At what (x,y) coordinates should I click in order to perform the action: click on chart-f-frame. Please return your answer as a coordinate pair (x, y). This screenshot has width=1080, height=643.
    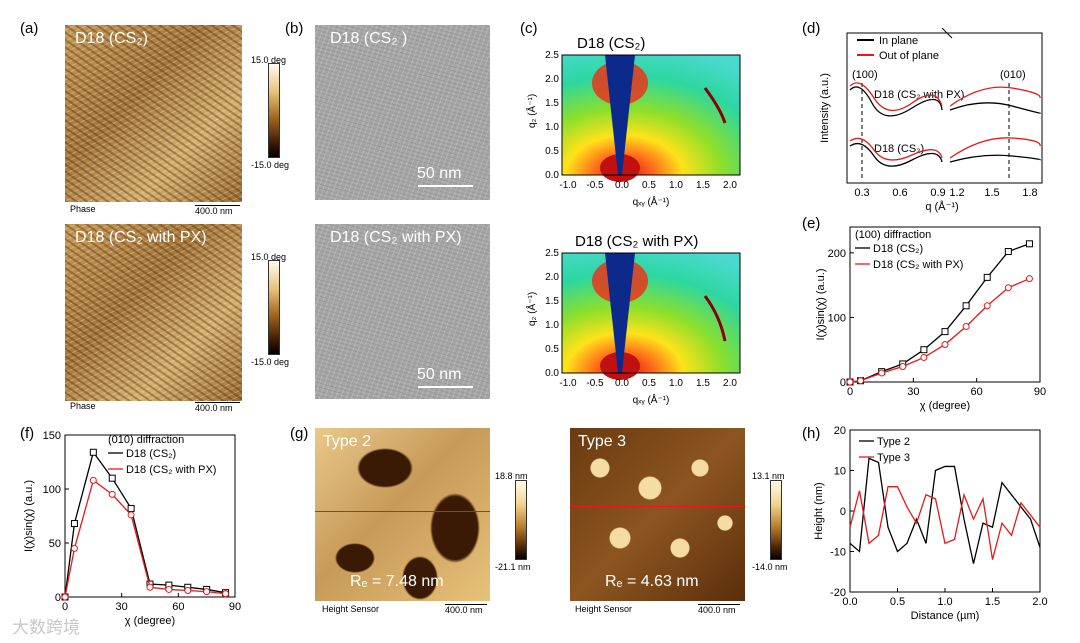
    Looking at the image, I should click on (150, 516).